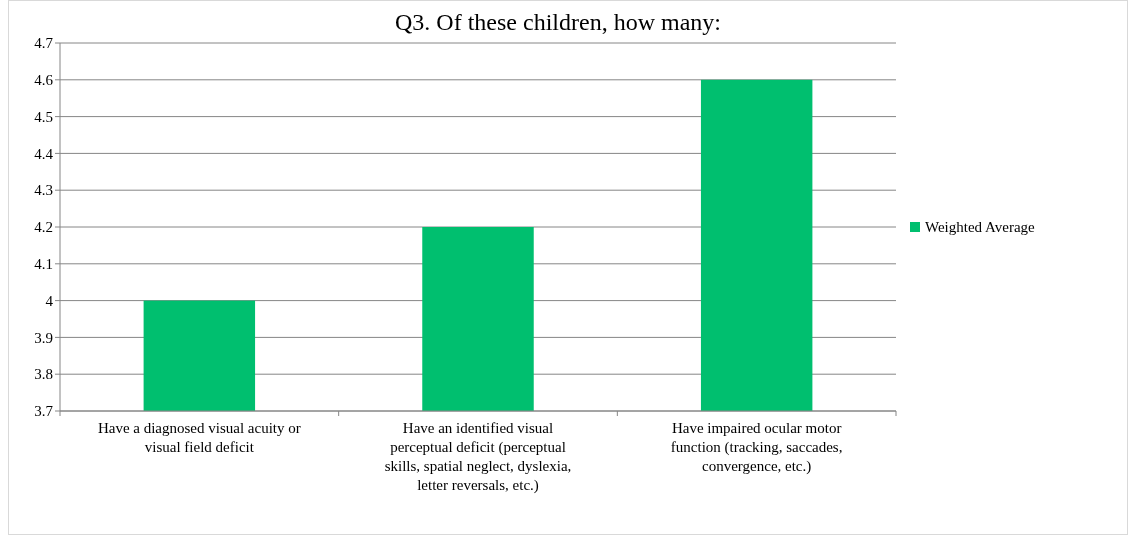 The width and height of the screenshot is (1128, 535). What do you see at coordinates (43, 337) in the screenshot?
I see `y-tick-label: 3.9` at bounding box center [43, 337].